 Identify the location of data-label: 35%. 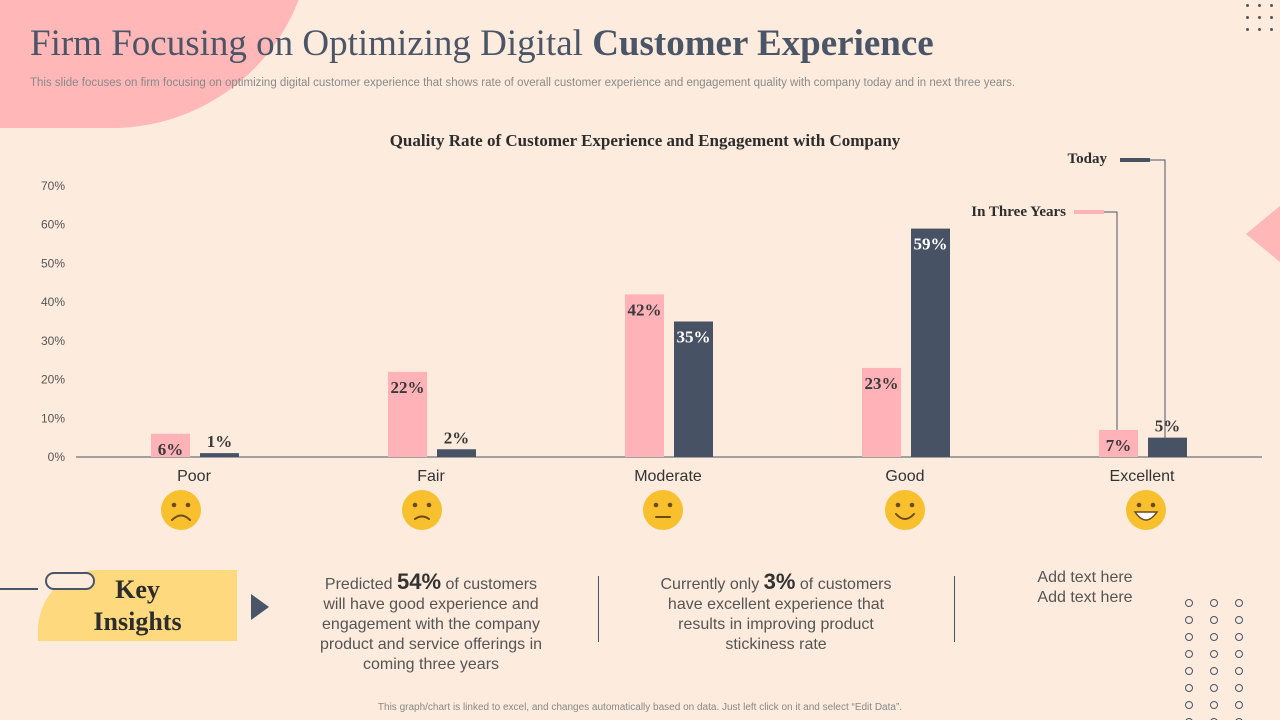
(694, 337).